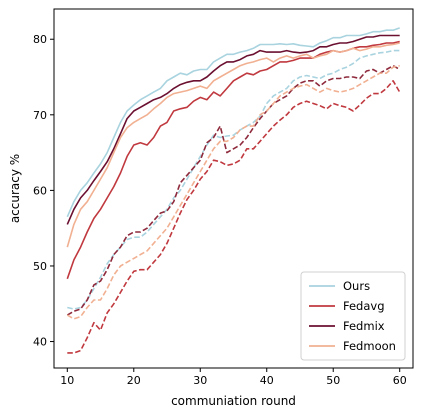 The width and height of the screenshot is (423, 417). What do you see at coordinates (67, 380) in the screenshot?
I see `x-tick-label: 10` at bounding box center [67, 380].